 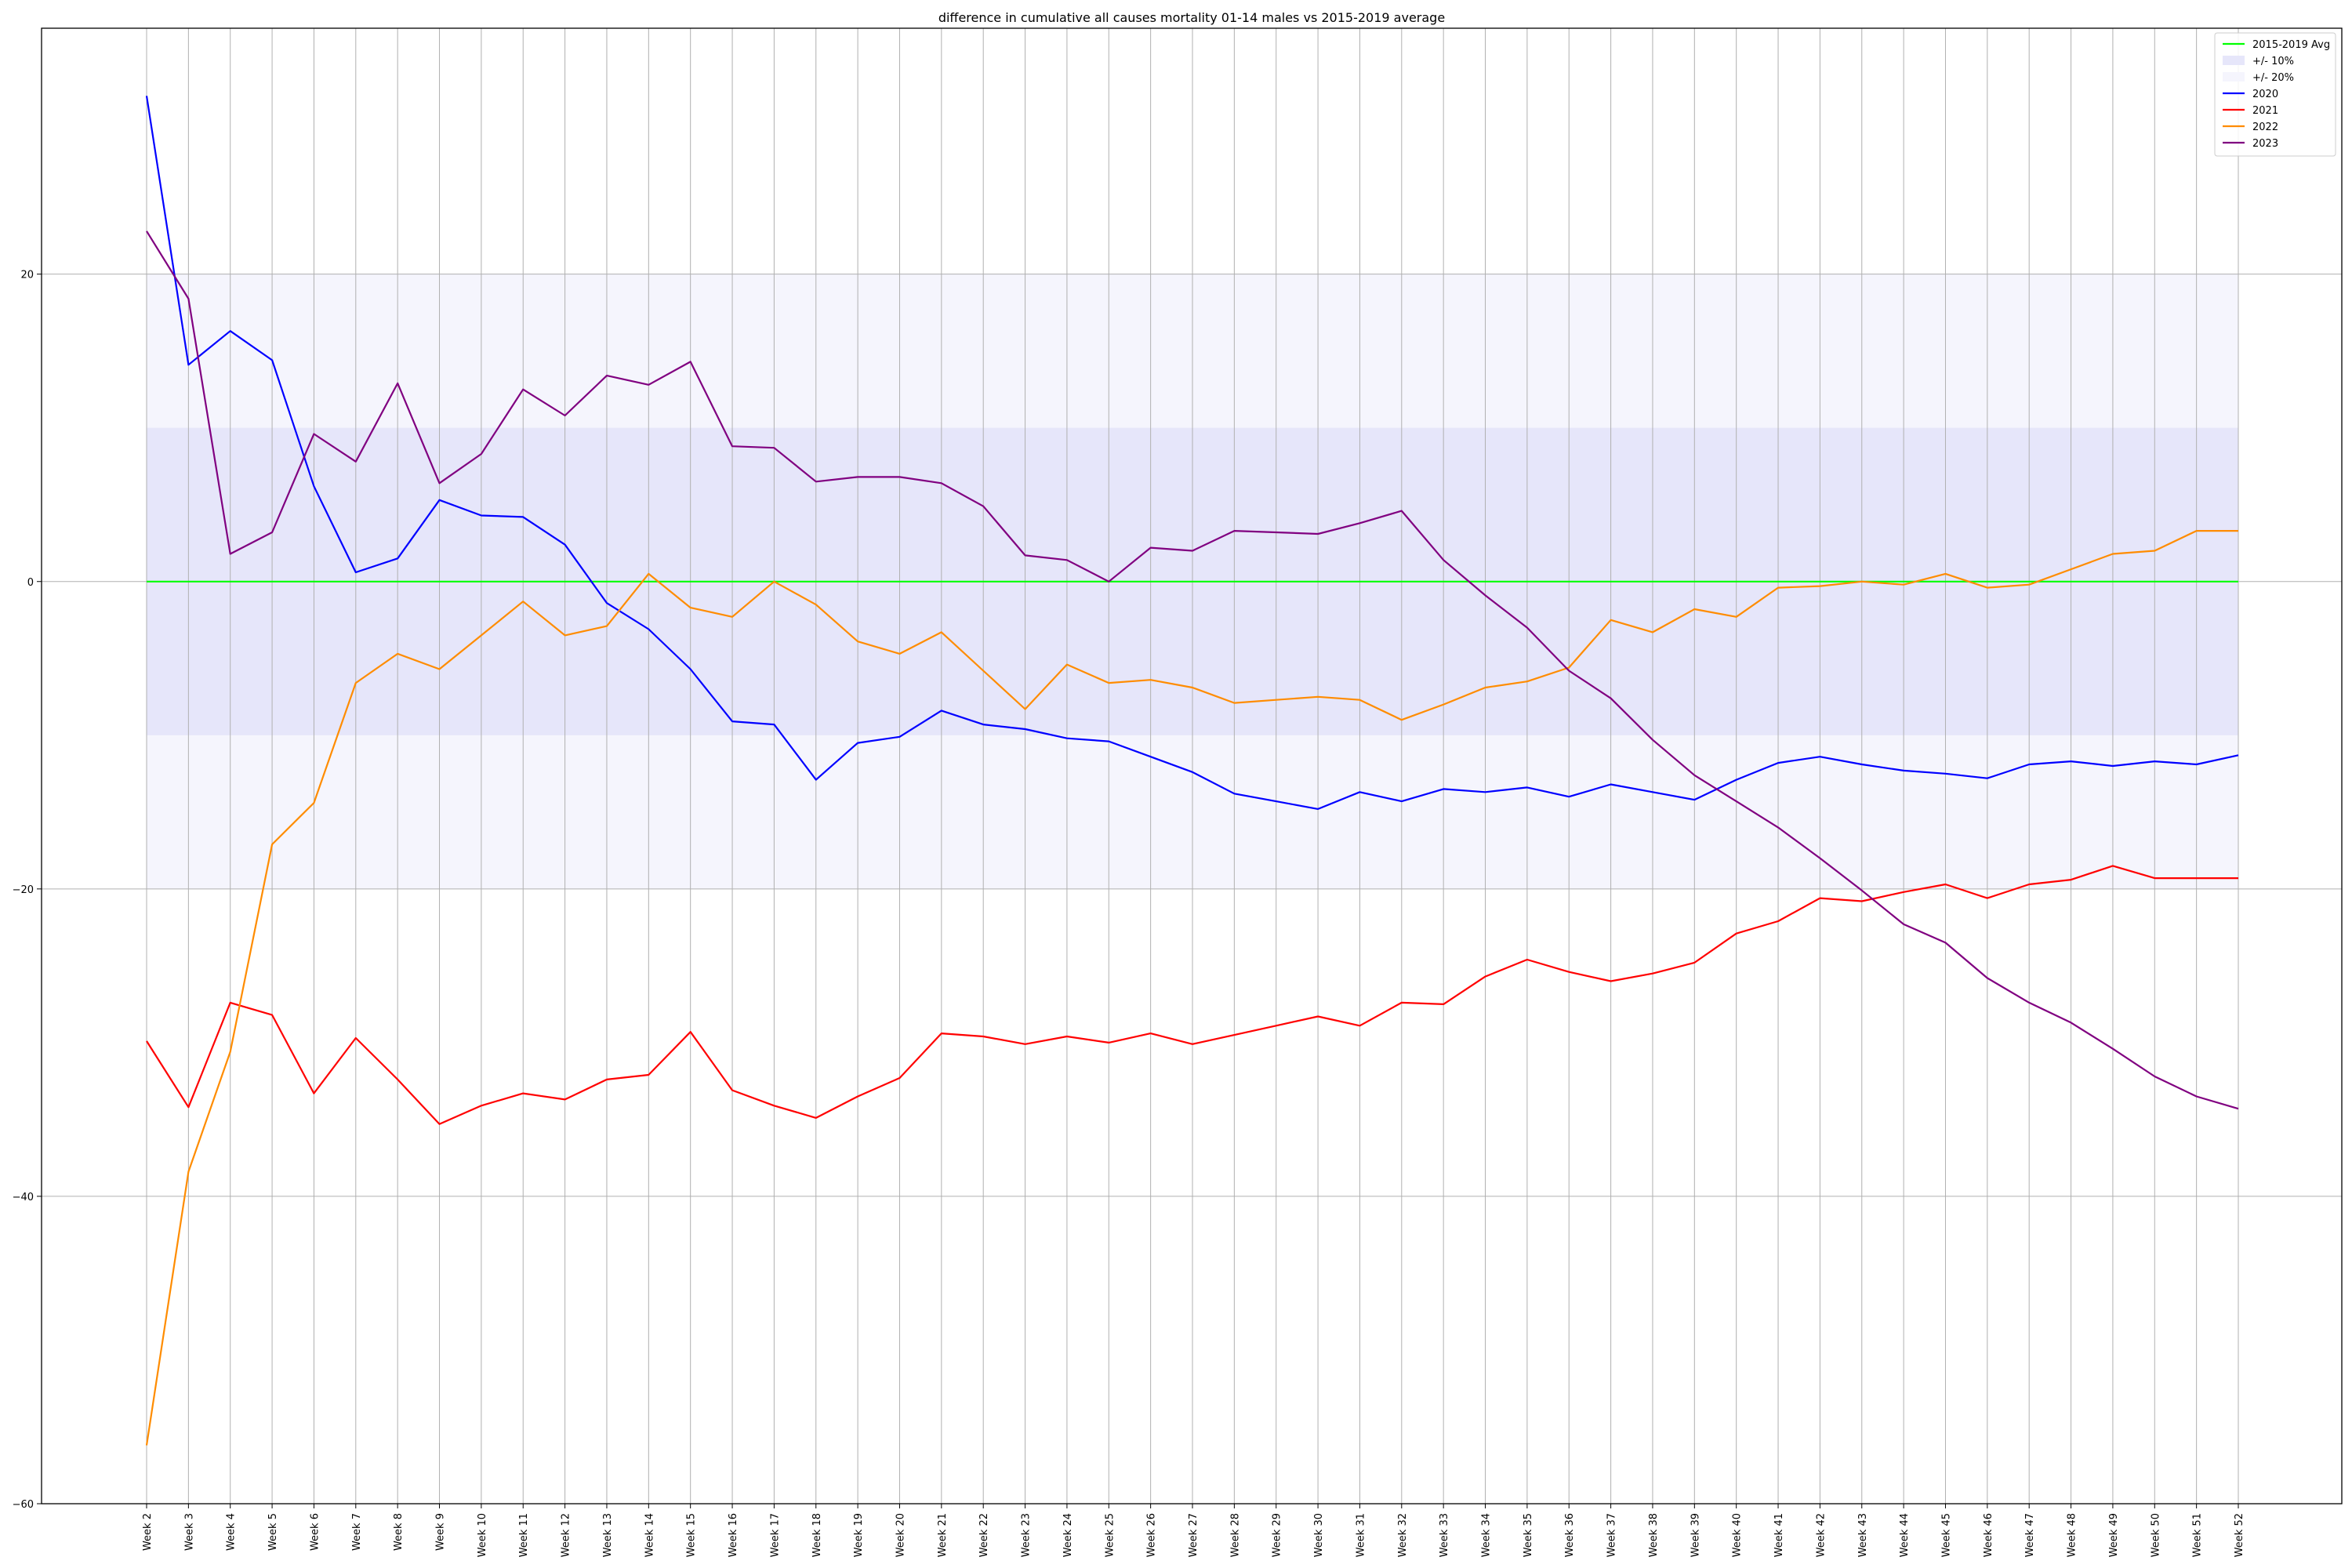 I want to click on x-tick-label: Week 47, so click(x=2030, y=1535).